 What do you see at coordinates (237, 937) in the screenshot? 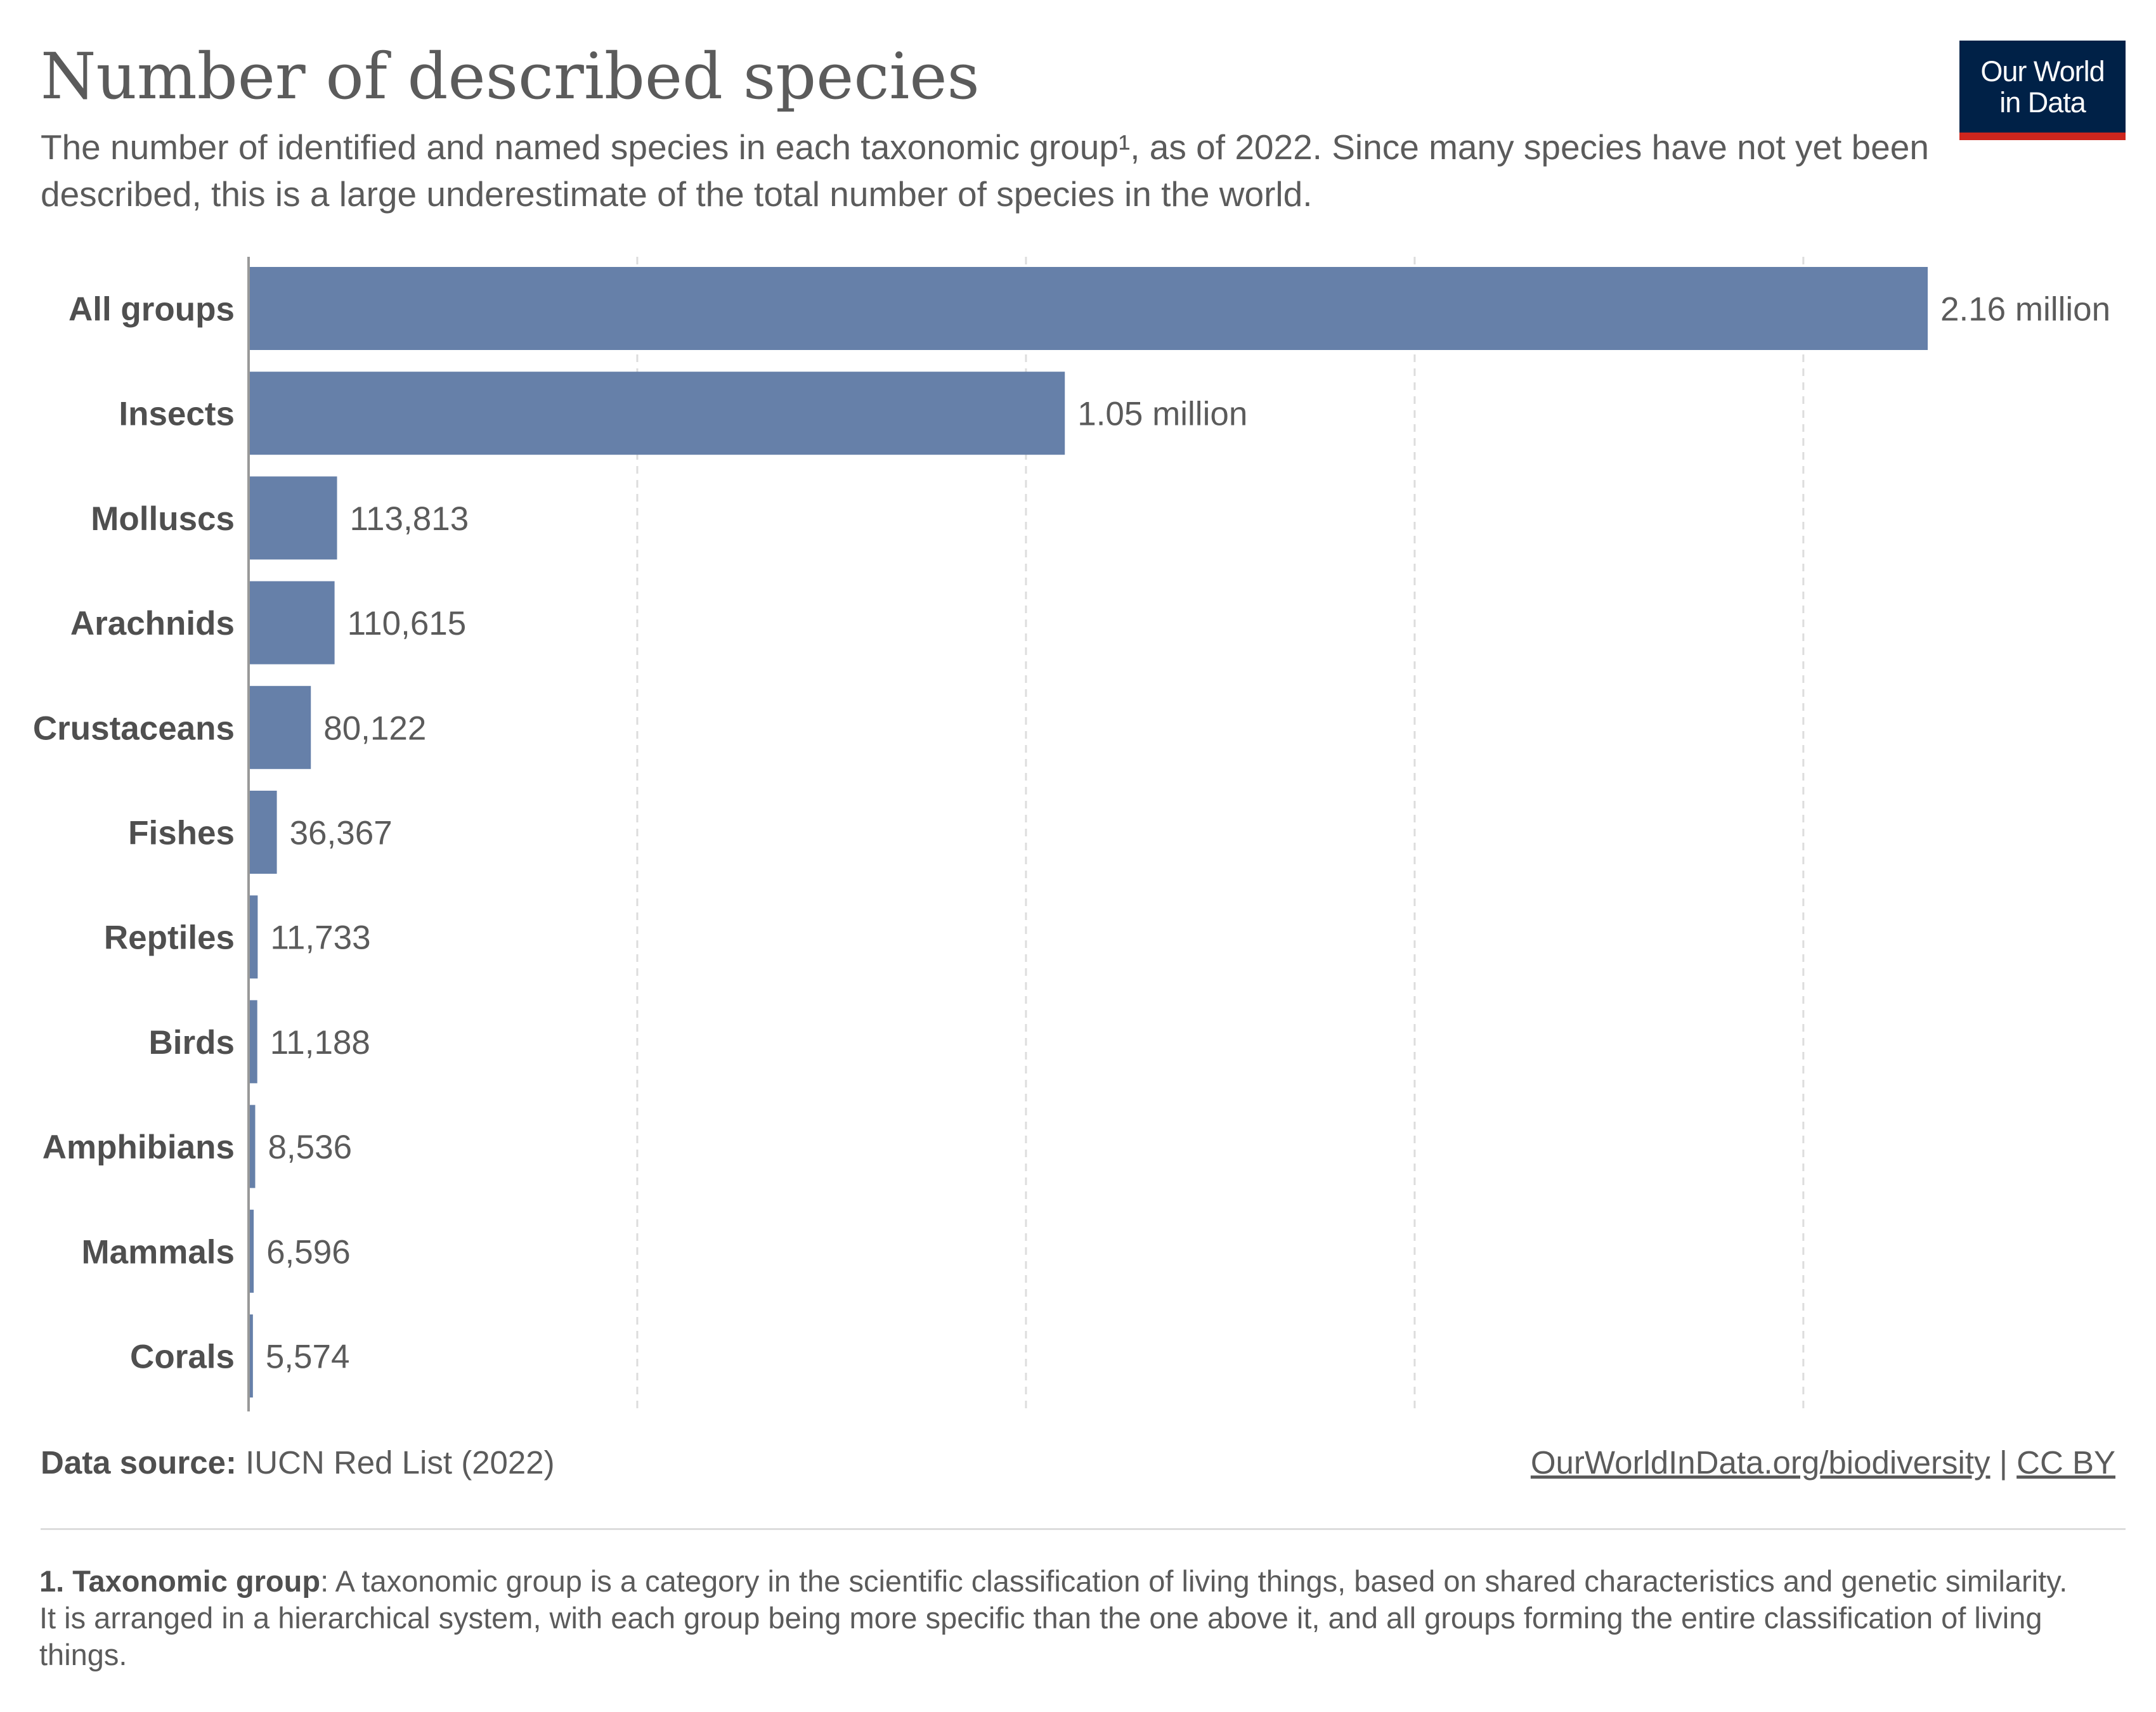
I see `bar-row-reptiles: Reptiles 11,733` at bounding box center [237, 937].